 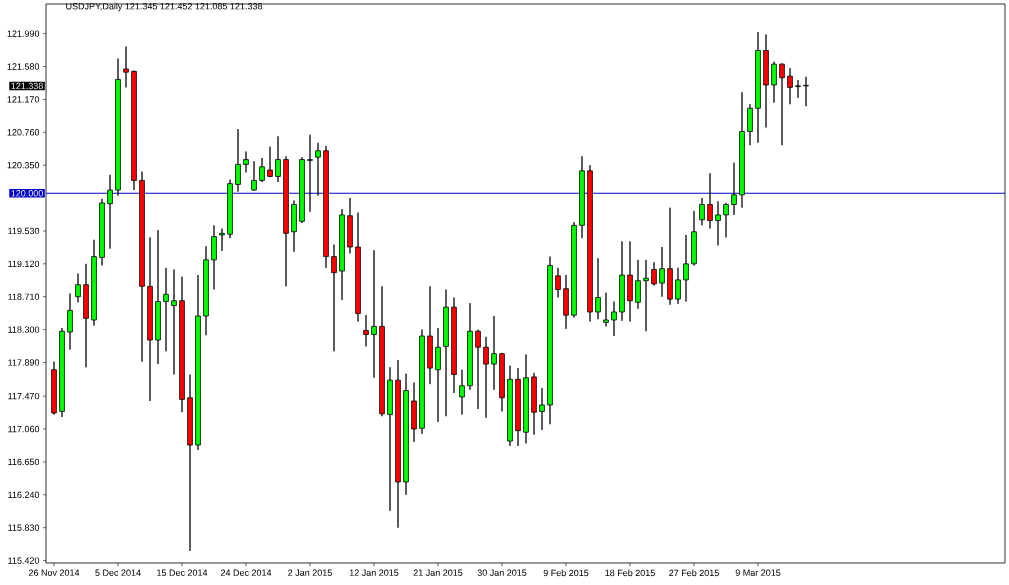 What do you see at coordinates (23, 132) in the screenshot?
I see `y-tick-label: 120.760` at bounding box center [23, 132].